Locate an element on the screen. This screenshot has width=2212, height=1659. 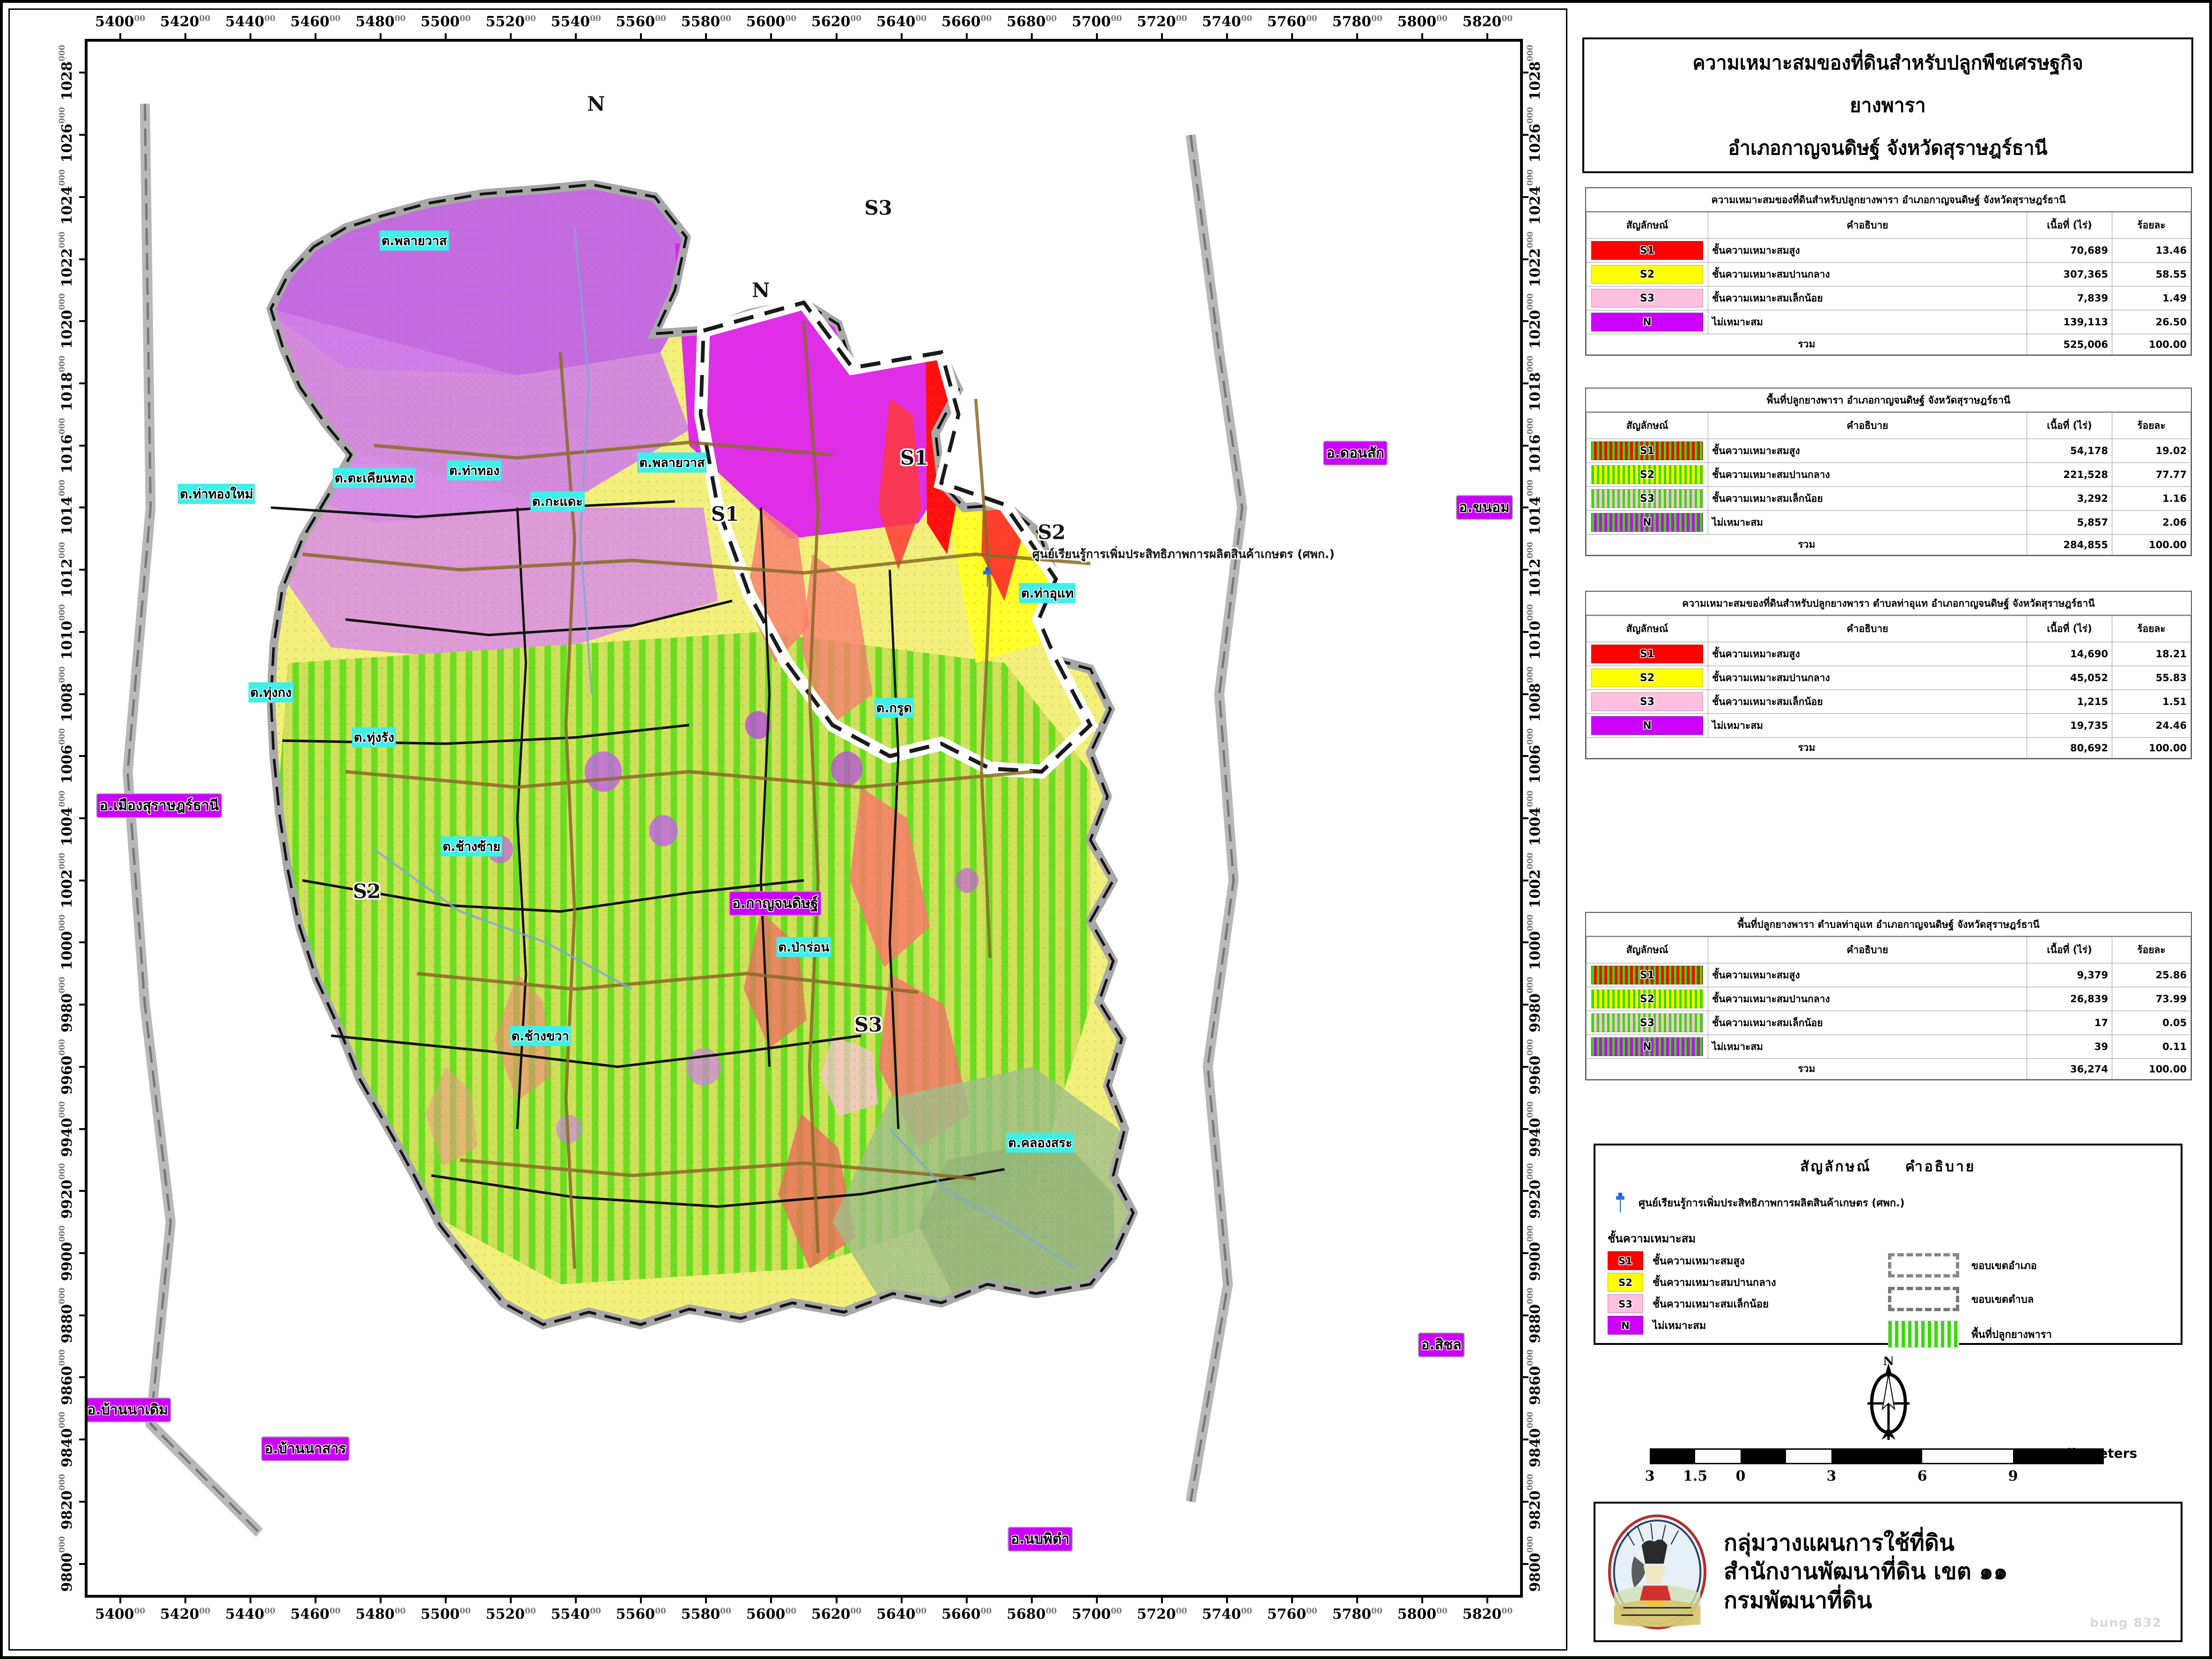
suitability-swatch-s1: S1 is located at coordinates (1647, 975).